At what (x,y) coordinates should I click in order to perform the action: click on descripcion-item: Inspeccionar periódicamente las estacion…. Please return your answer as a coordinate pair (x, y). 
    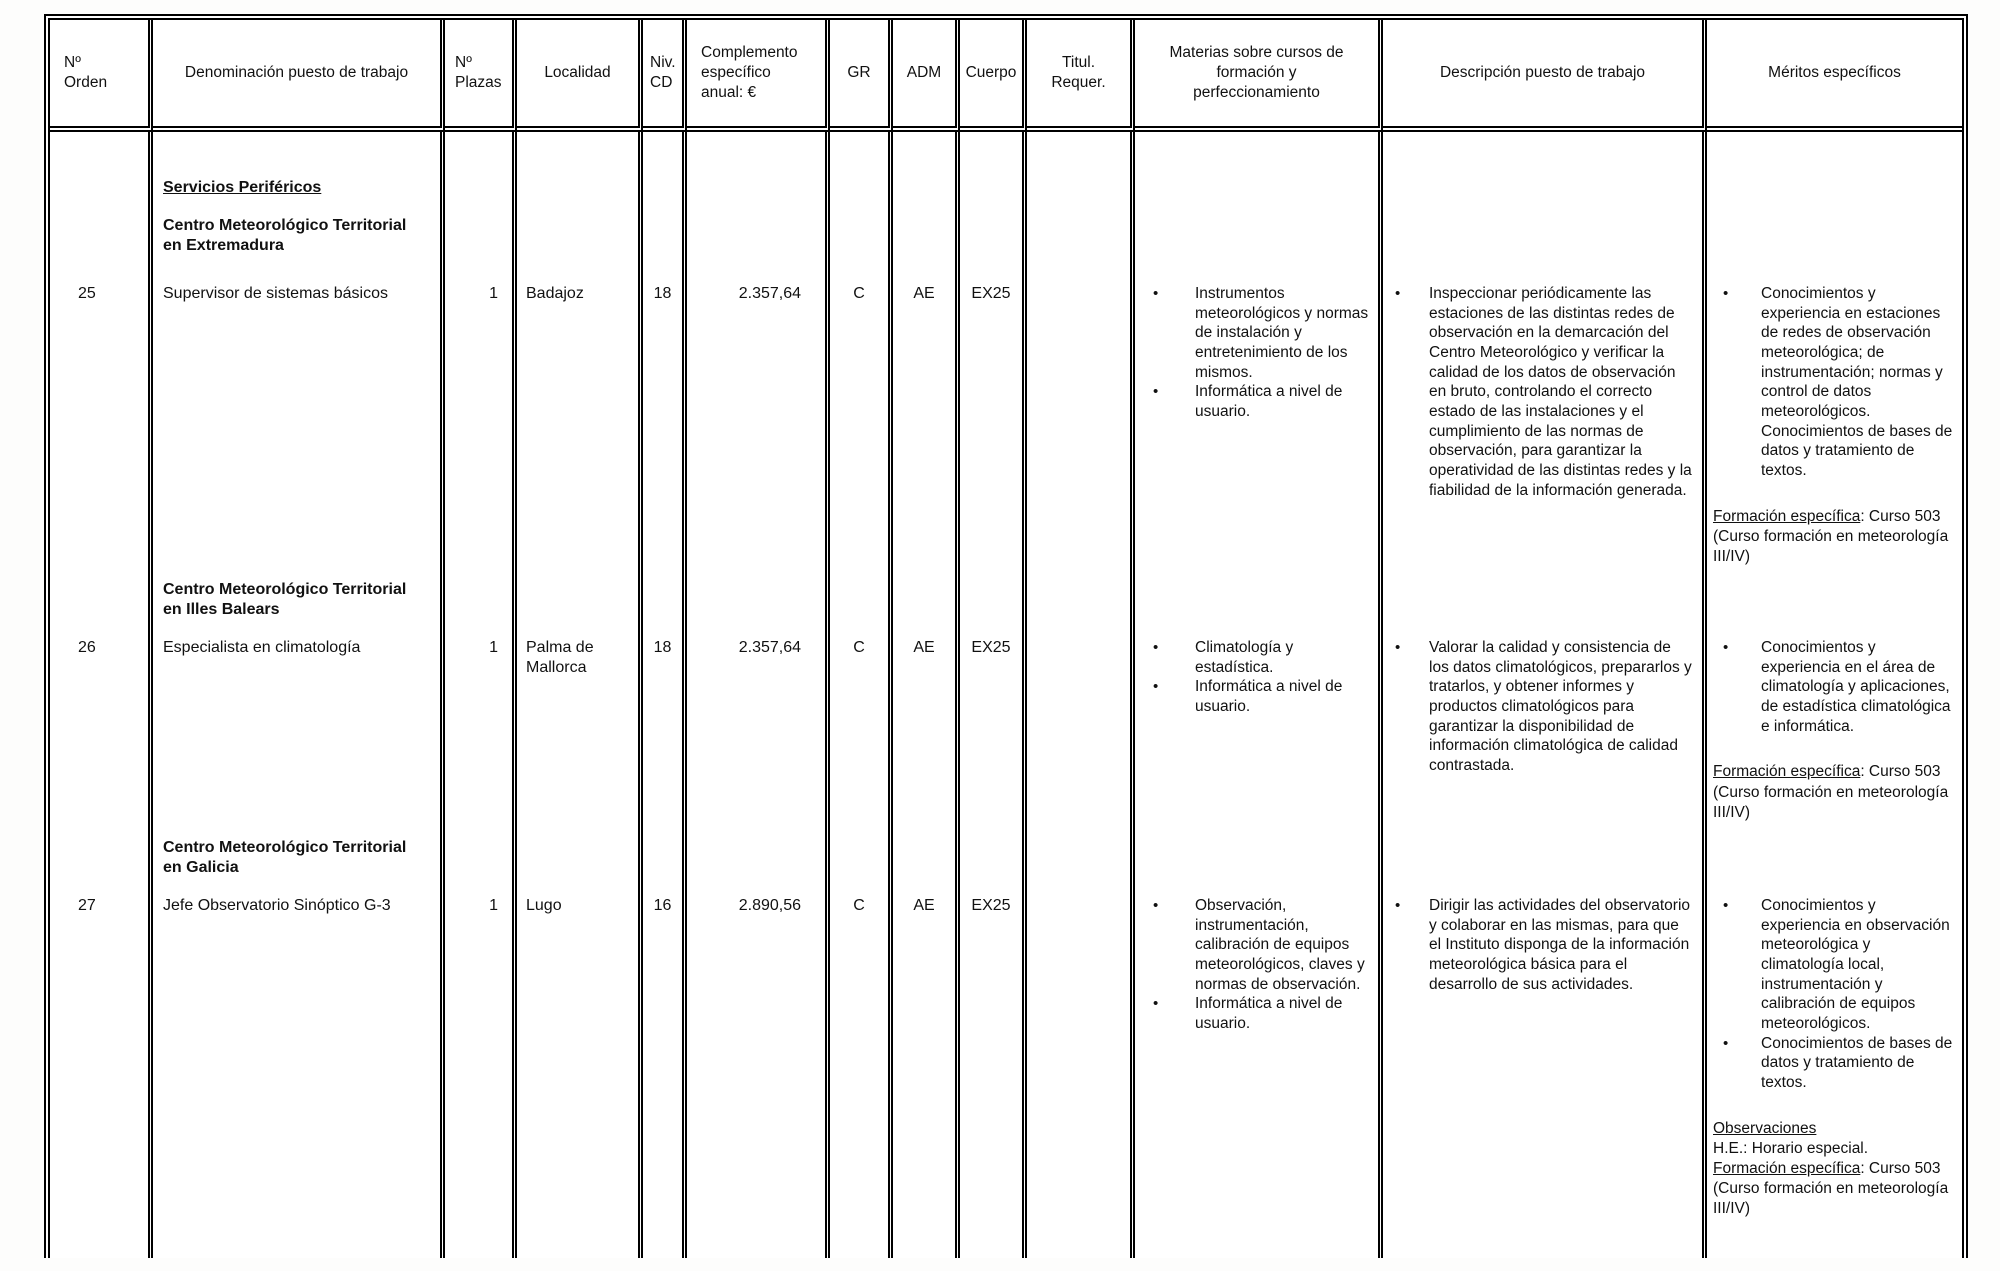
    Looking at the image, I should click on (1560, 392).